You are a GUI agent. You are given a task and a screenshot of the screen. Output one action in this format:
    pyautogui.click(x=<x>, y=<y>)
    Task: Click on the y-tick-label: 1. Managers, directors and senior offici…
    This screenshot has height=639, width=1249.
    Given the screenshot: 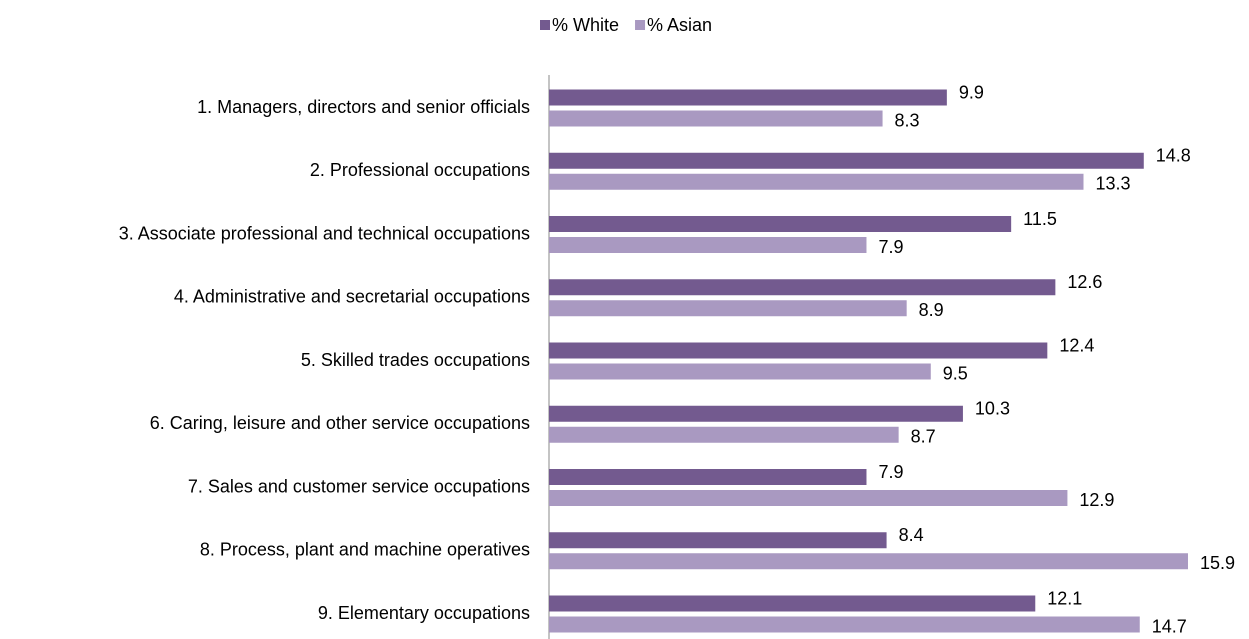 What is the action you would take?
    pyautogui.click(x=363, y=107)
    